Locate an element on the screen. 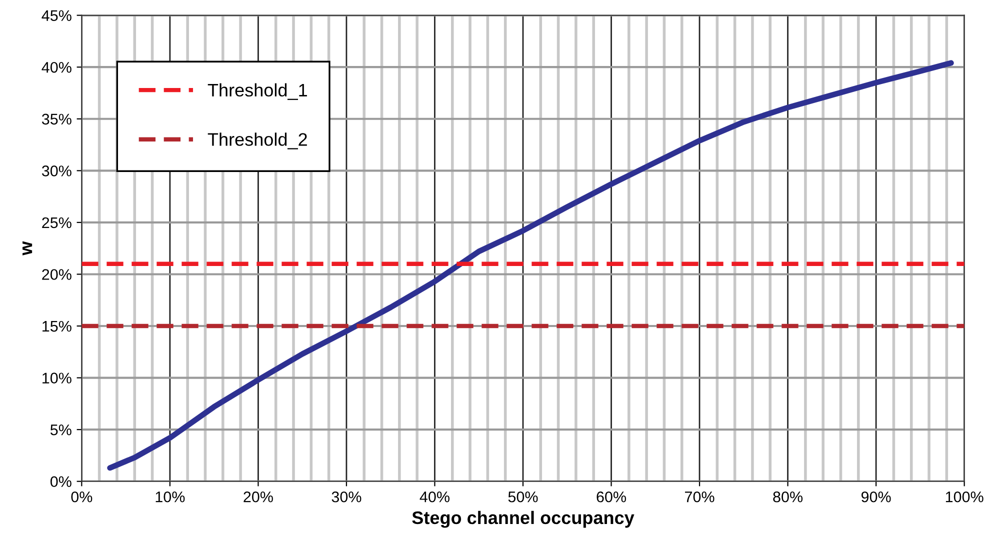 Image resolution: width=984 pixels, height=547 pixels. y-tick-label: 45% is located at coordinates (57, 15).